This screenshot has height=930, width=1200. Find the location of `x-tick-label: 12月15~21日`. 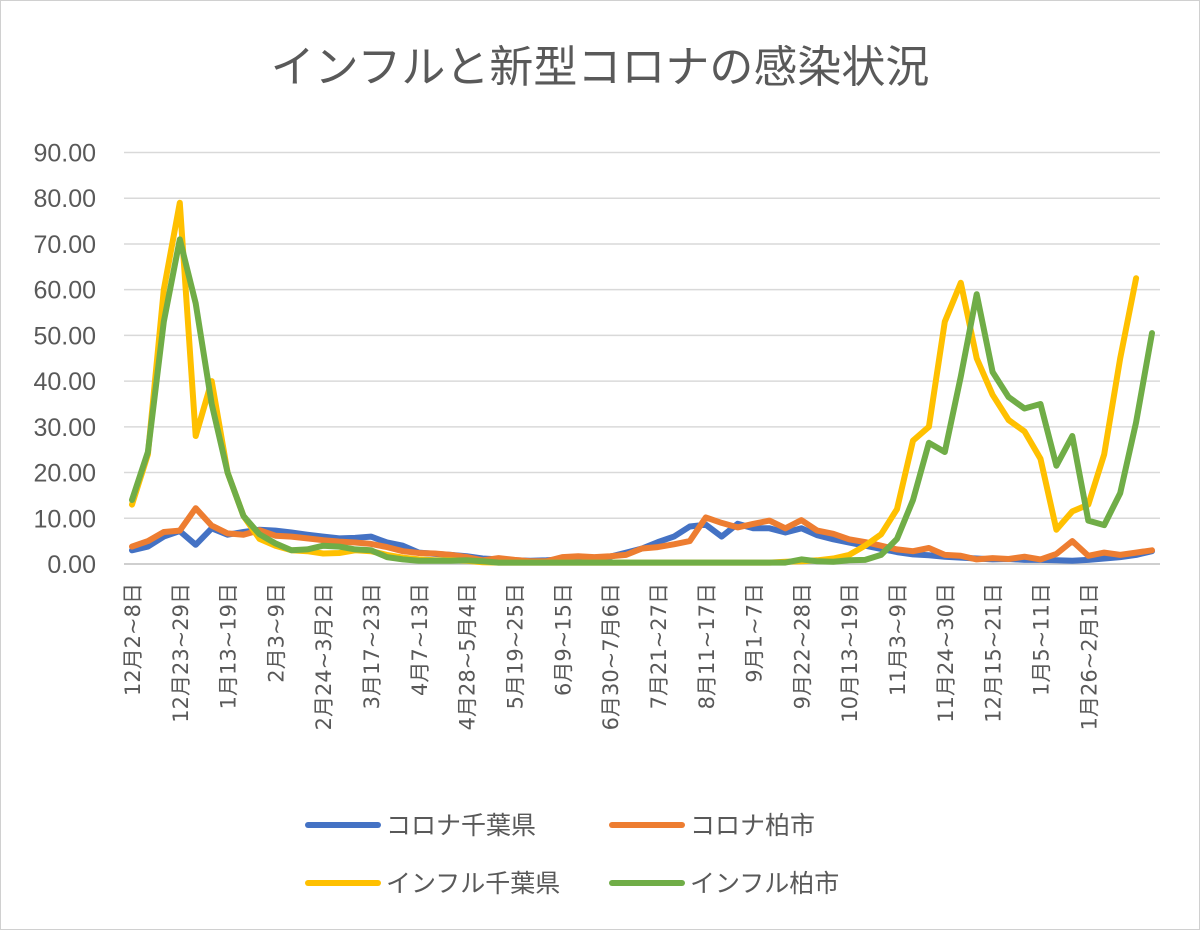

x-tick-label: 12月15~21日 is located at coordinates (994, 653).